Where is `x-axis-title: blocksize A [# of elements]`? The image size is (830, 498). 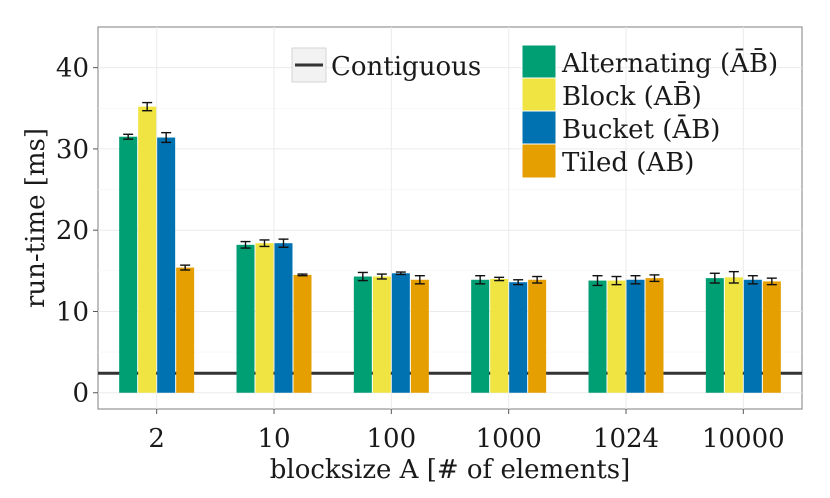 x-axis-title: blocksize A [# of elements] is located at coordinates (450, 470).